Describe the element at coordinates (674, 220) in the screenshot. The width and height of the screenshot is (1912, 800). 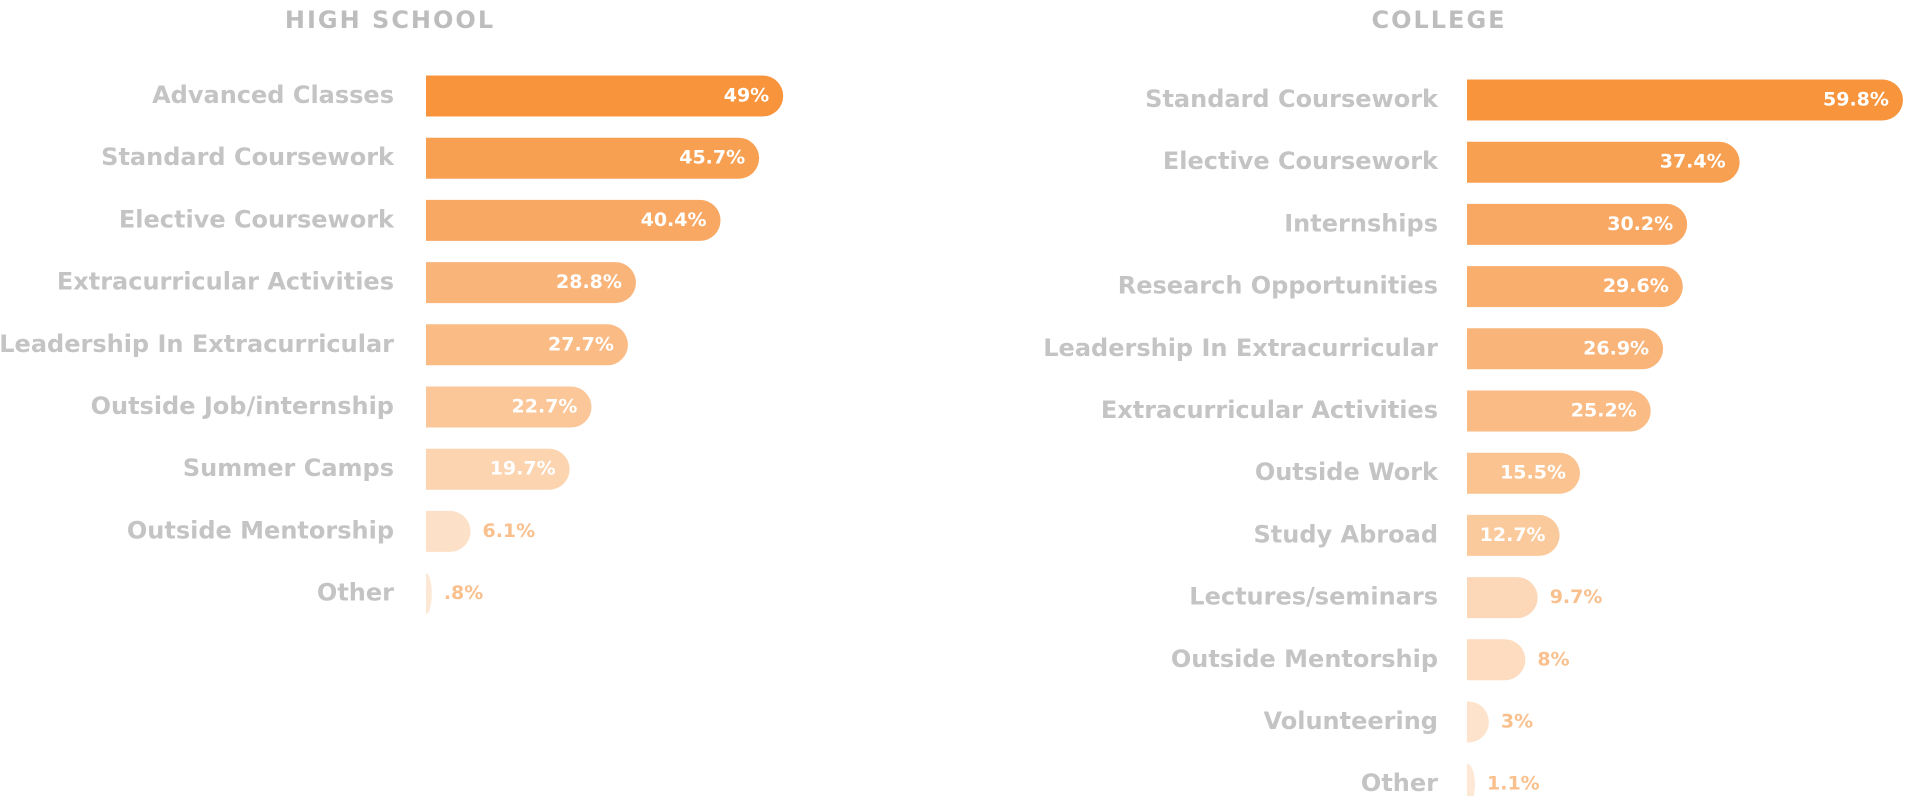
I see `value-label: 40.4%` at that location.